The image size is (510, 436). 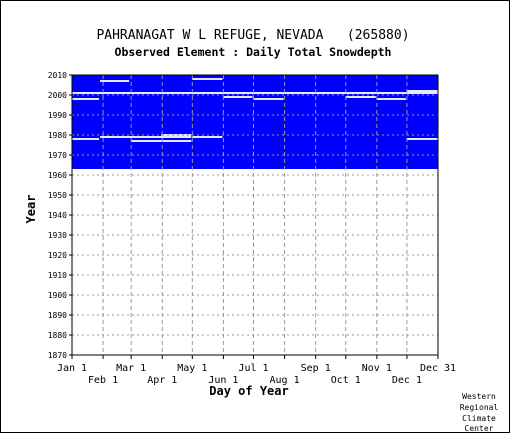 What do you see at coordinates (57, 115) in the screenshot?
I see `y-tick-label: 1990` at bounding box center [57, 115].